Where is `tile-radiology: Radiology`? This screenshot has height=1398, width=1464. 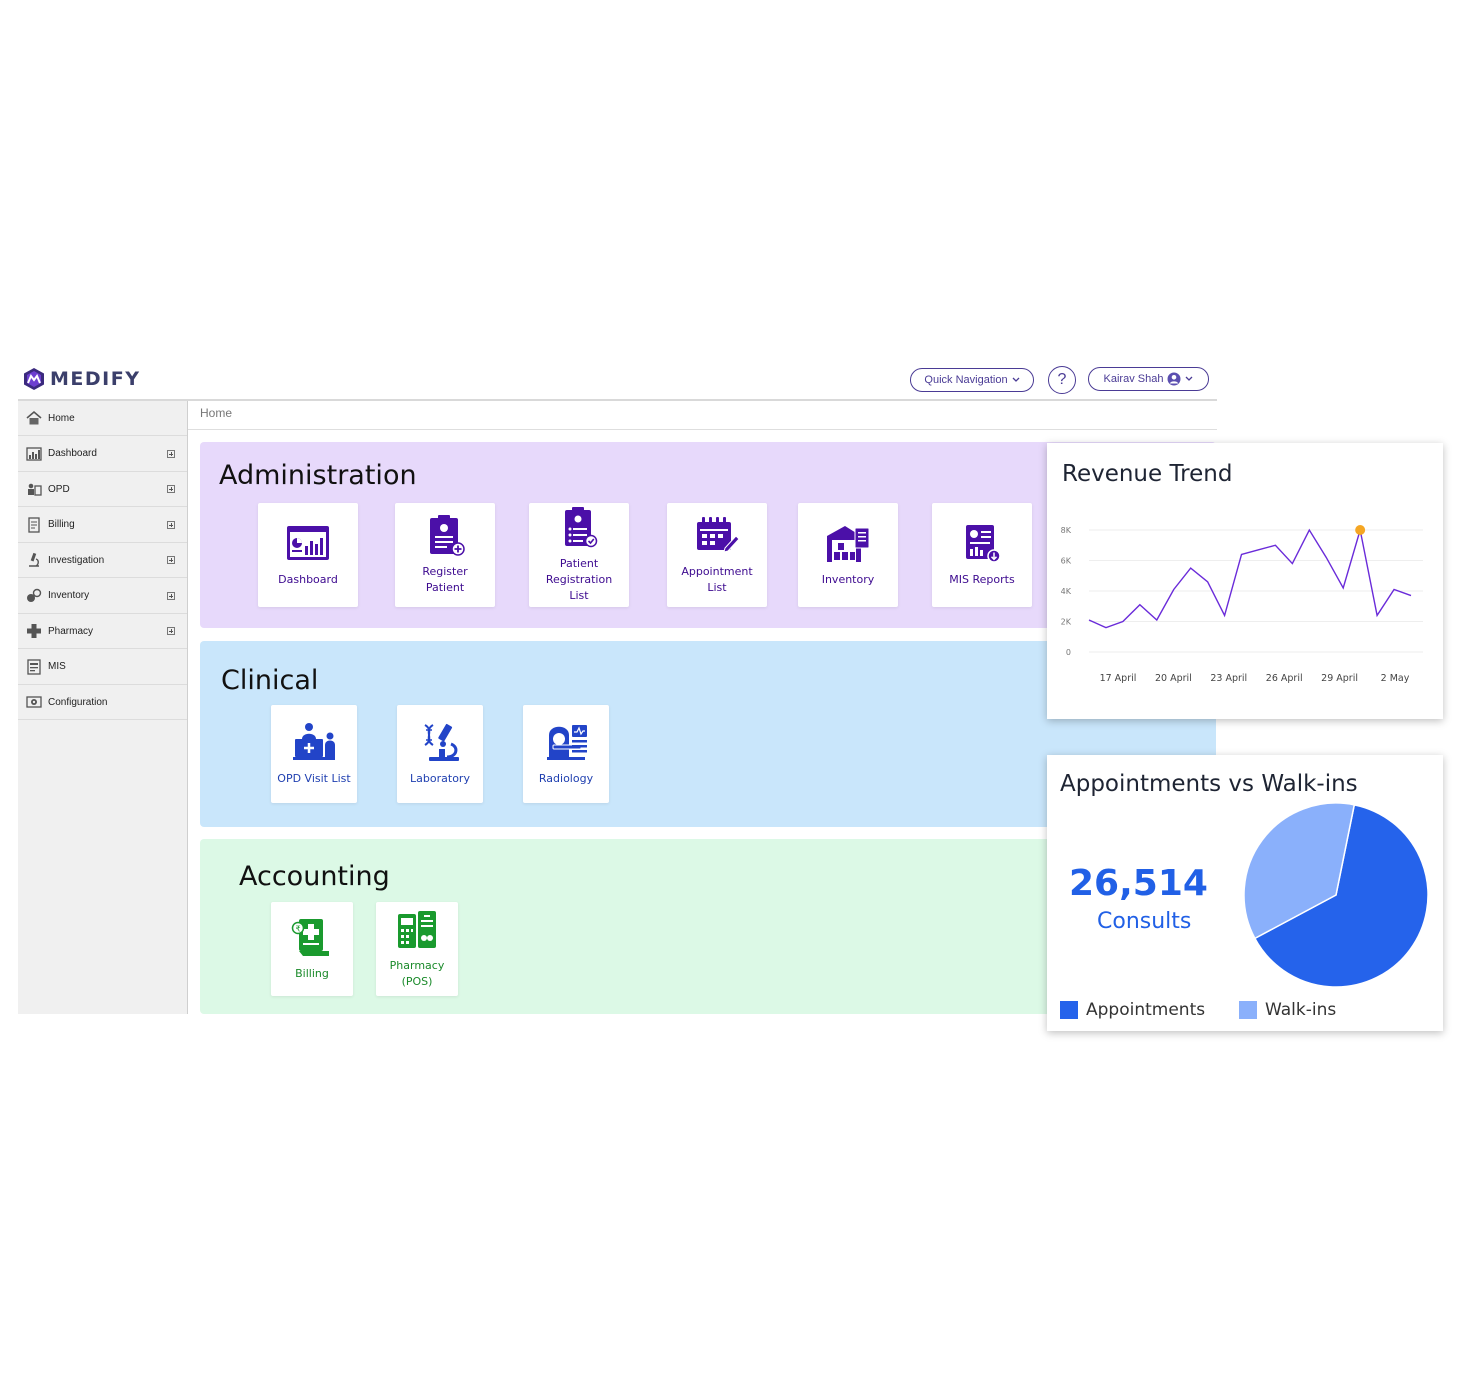
tile-radiology: Radiology is located at coordinates (566, 754).